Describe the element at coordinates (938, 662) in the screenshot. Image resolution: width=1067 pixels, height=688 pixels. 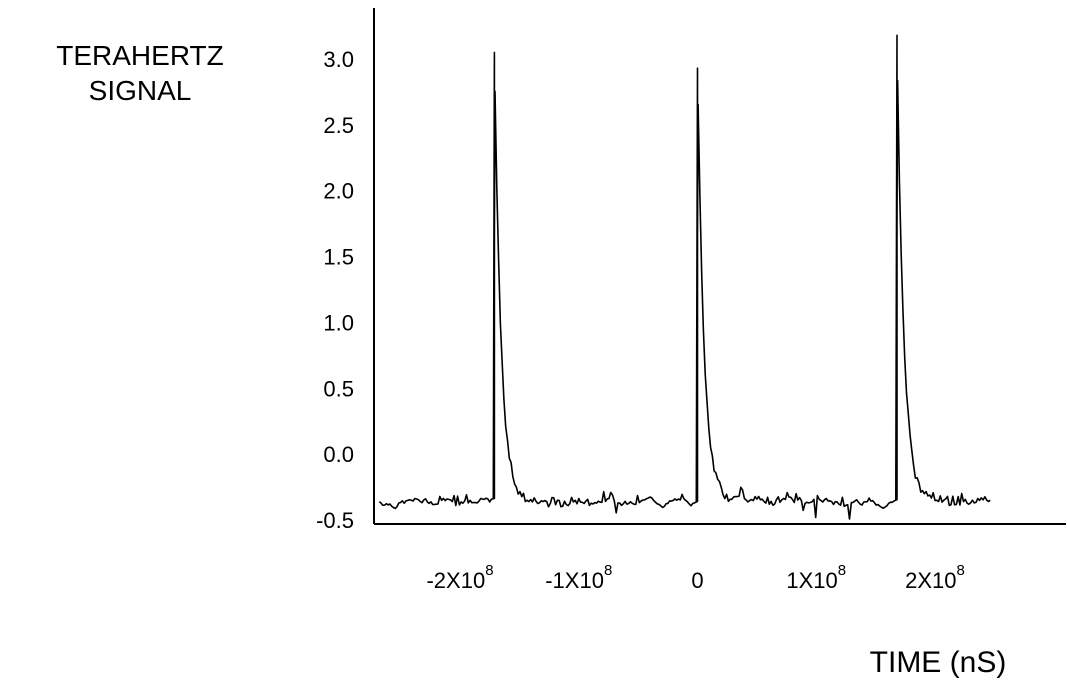
I see `x-axis-label: TIME (nS)` at that location.